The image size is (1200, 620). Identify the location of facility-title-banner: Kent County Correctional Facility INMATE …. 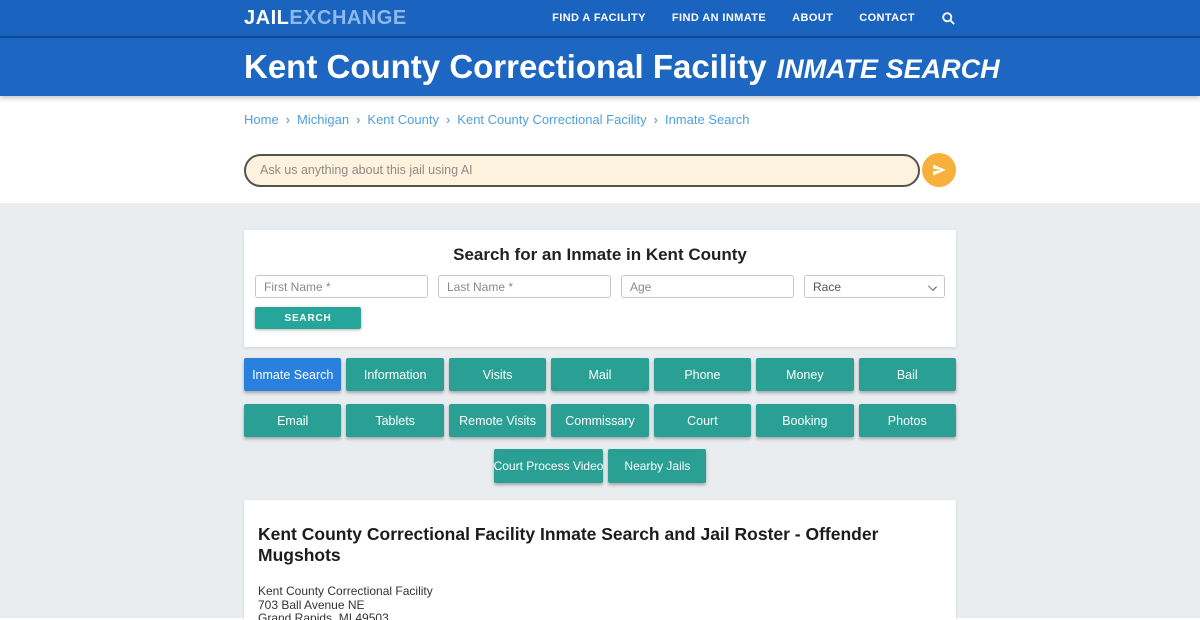
(600, 67).